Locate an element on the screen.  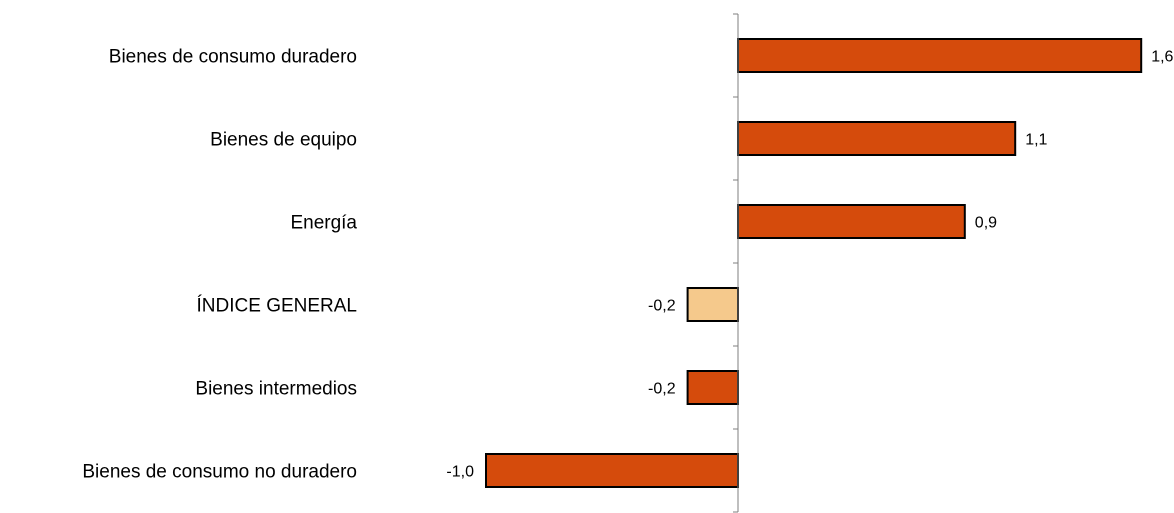
category-label: Bienes de equipo is located at coordinates (283, 140).